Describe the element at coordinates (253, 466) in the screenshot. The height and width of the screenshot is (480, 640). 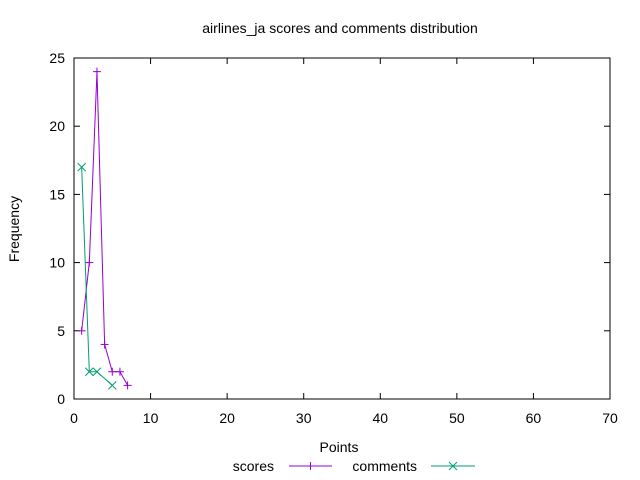
I see `legend-label: scores` at that location.